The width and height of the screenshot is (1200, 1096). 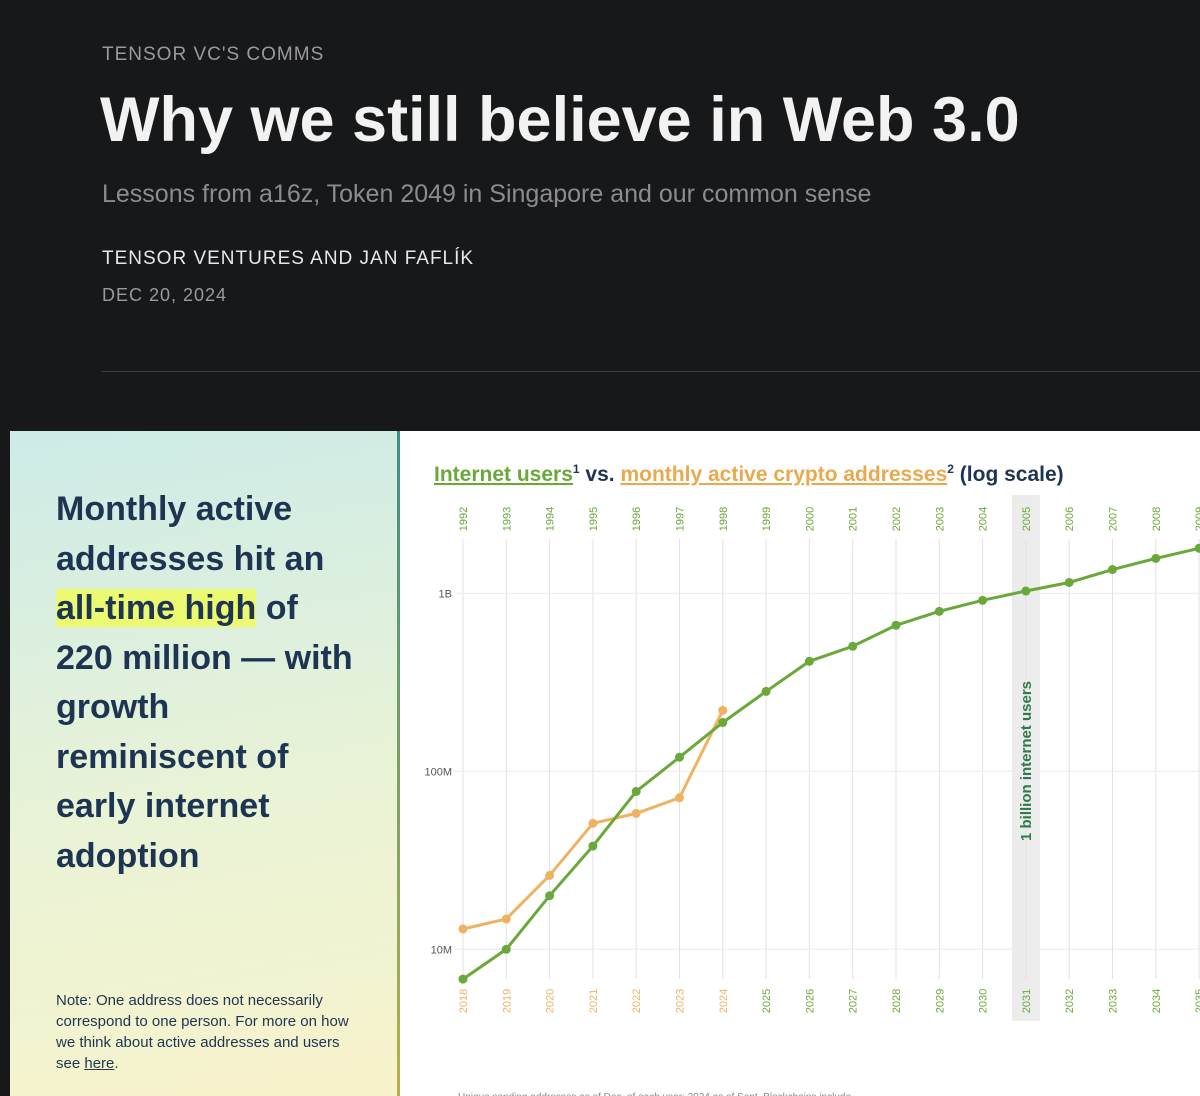 I want to click on x-tick-label: 2026, so click(x=810, y=1001).